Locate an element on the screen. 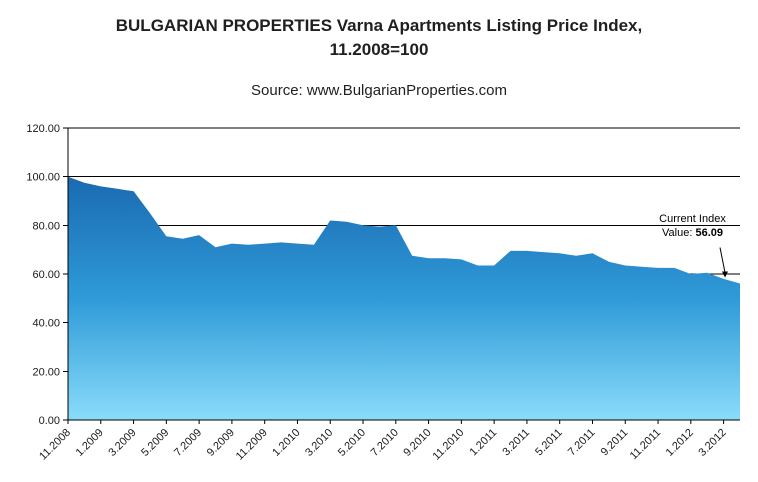 This screenshot has width=758, height=482. svg-text: 5.2011 is located at coordinates (549, 443).